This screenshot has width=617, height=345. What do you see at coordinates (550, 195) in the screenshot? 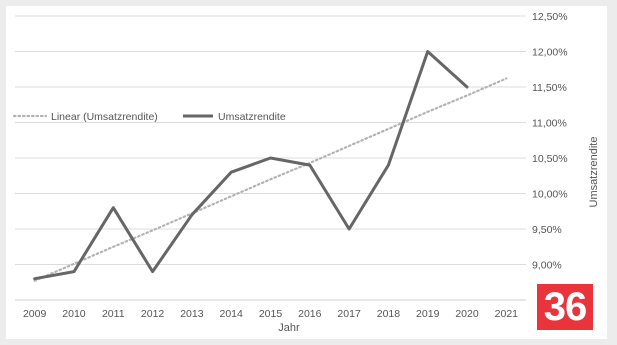
I see `y-tick-label: 10,00%` at bounding box center [550, 195].